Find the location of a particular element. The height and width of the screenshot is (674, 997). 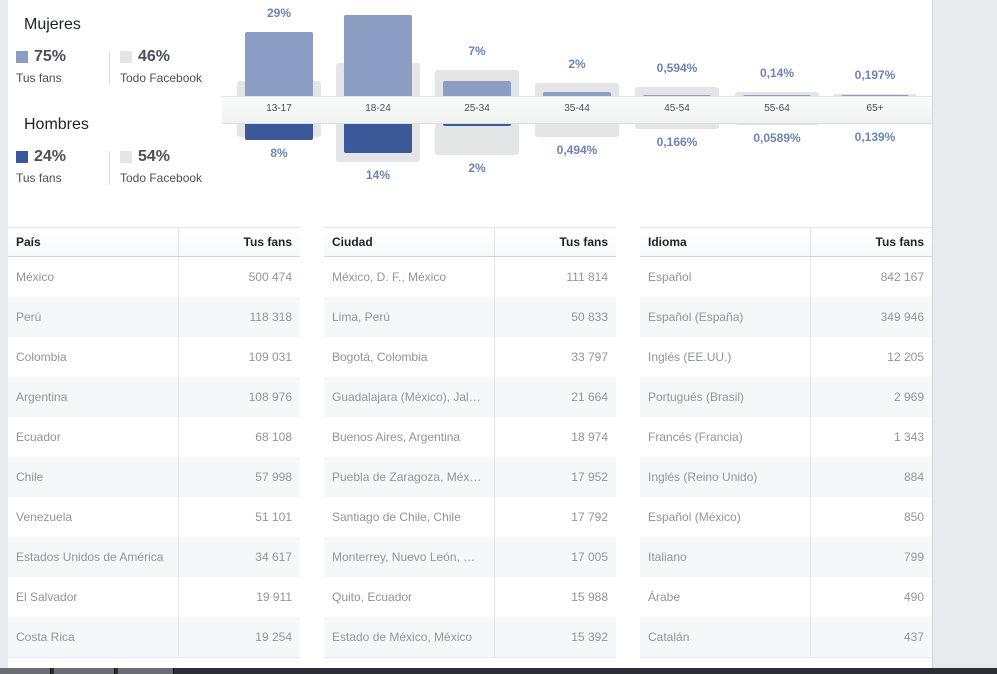

country-name: Colombia is located at coordinates (93, 357).